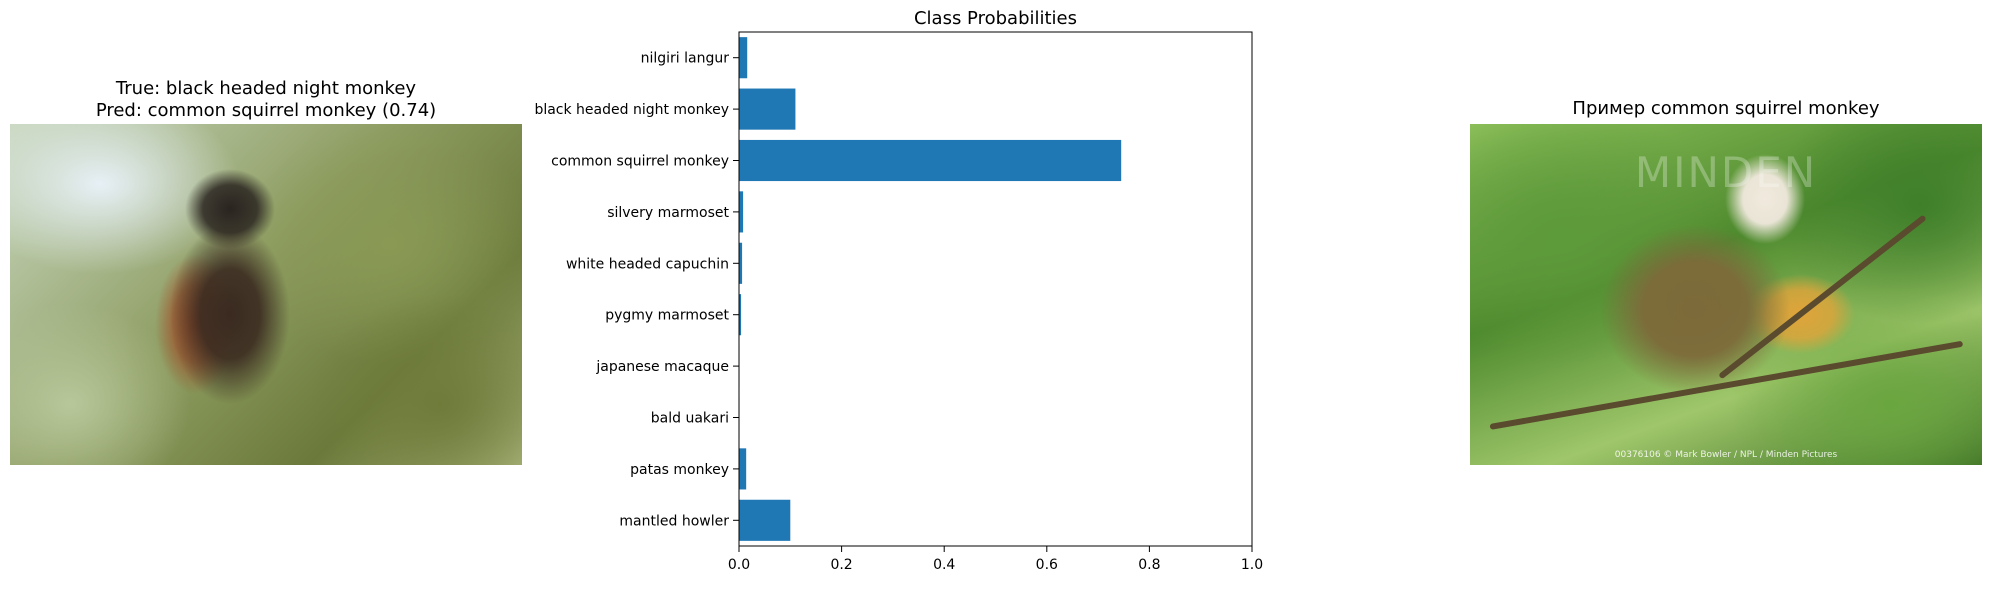  Describe the element at coordinates (662, 367) in the screenshot. I see `y-tick-label: japanese macaque` at that location.